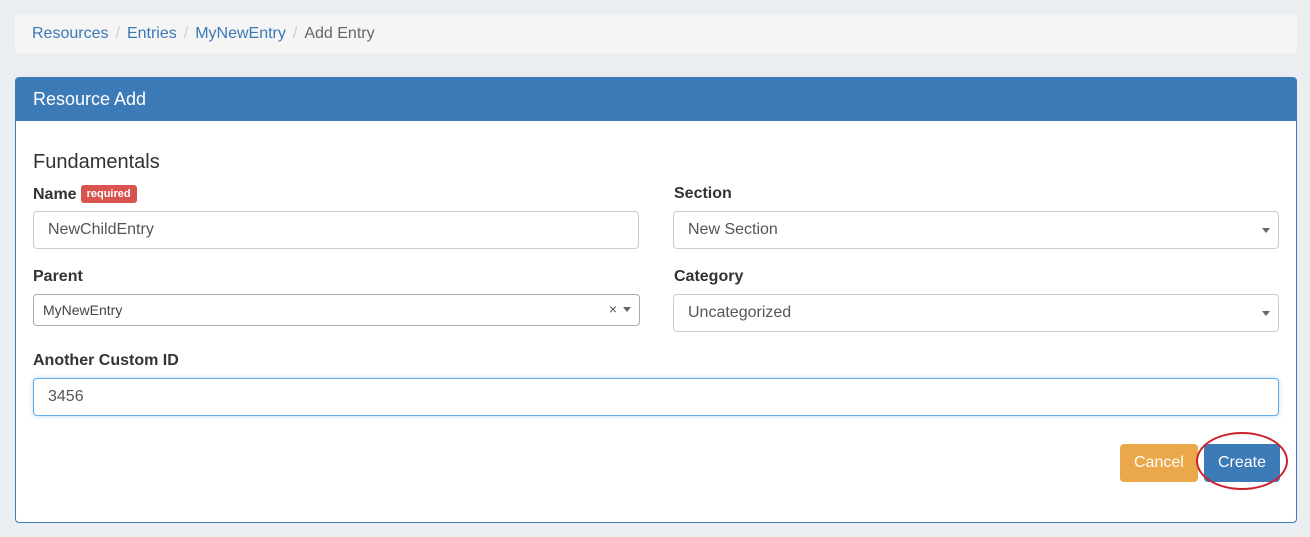 The height and width of the screenshot is (537, 1310). Describe the element at coordinates (55, 194) in the screenshot. I see `name-label-text: Name` at that location.